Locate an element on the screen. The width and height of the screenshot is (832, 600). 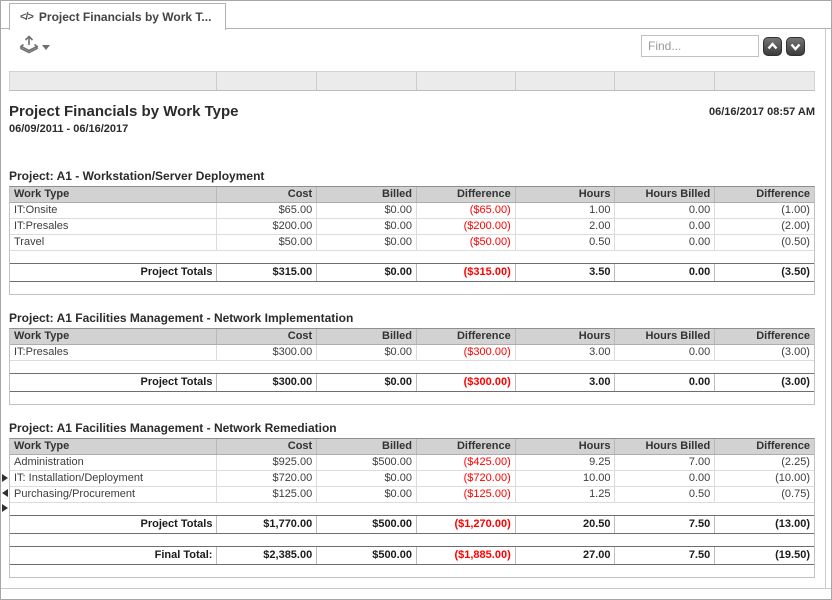
table-cell: ($125.00) is located at coordinates (466, 494).